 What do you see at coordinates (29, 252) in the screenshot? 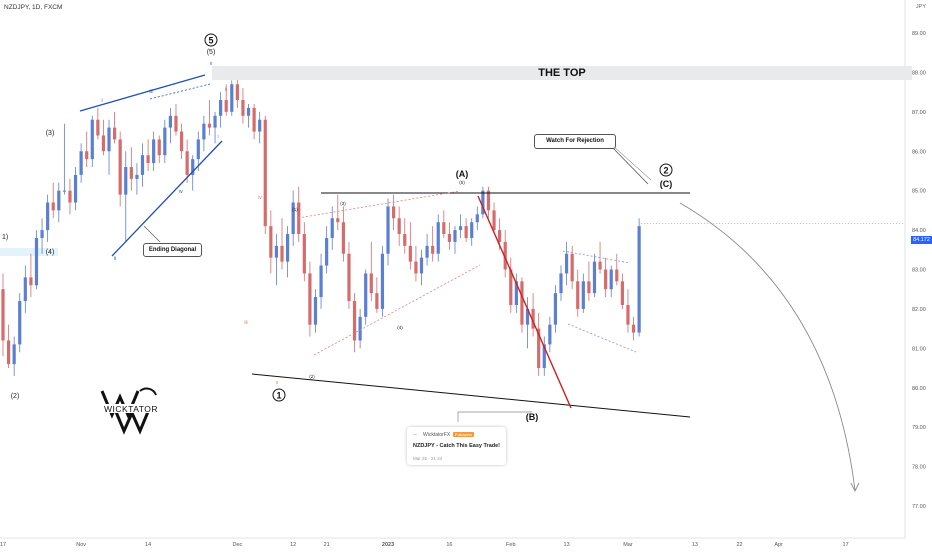
I see `wave-4-band` at bounding box center [29, 252].